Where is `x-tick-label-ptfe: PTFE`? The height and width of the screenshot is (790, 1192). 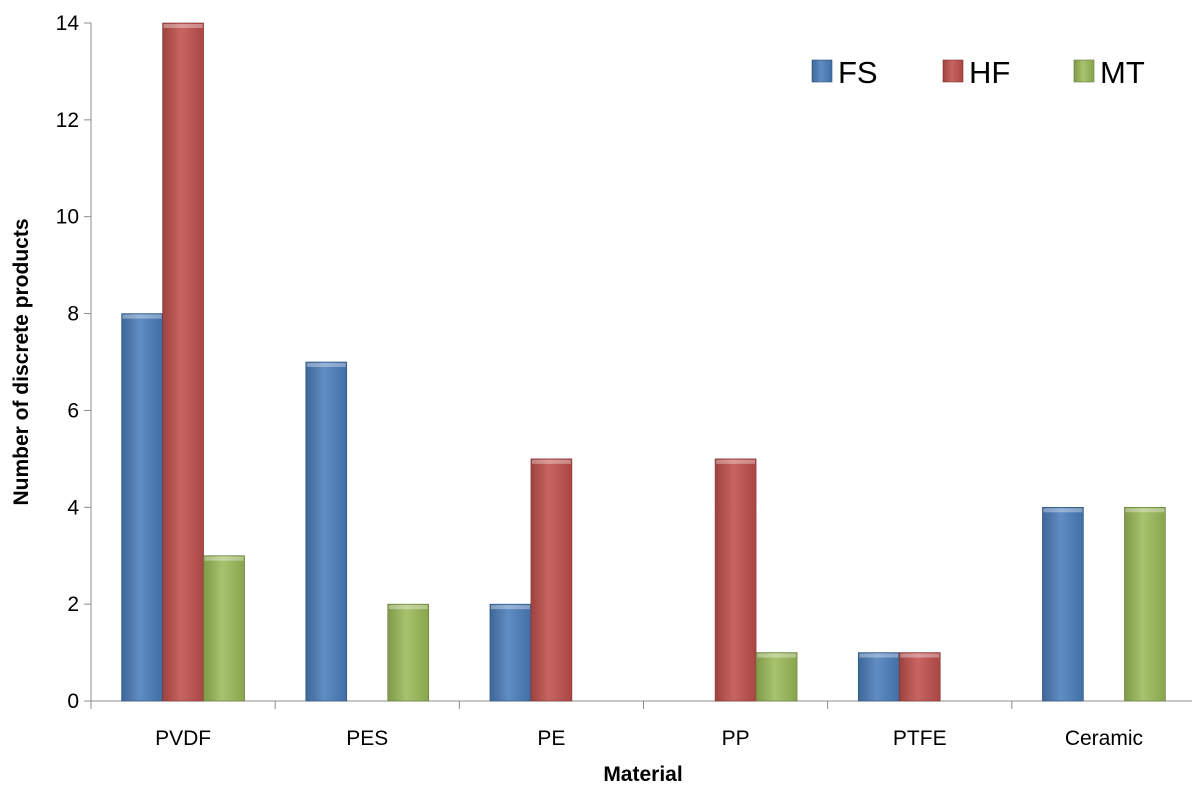
x-tick-label-ptfe: PTFE is located at coordinates (920, 738).